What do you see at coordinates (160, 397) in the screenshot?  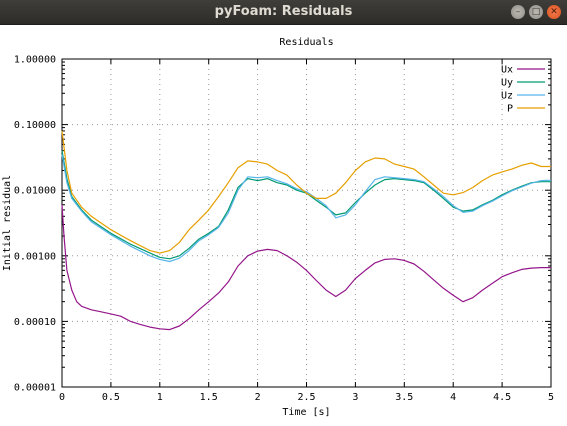 I see `x-tick-label: 1` at bounding box center [160, 397].